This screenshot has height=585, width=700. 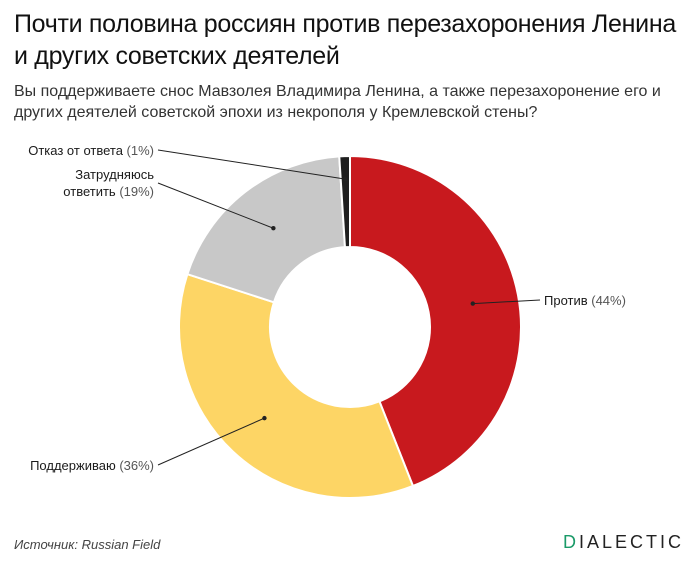 I want to click on brand-logo-accent: D, so click(x=570, y=542).